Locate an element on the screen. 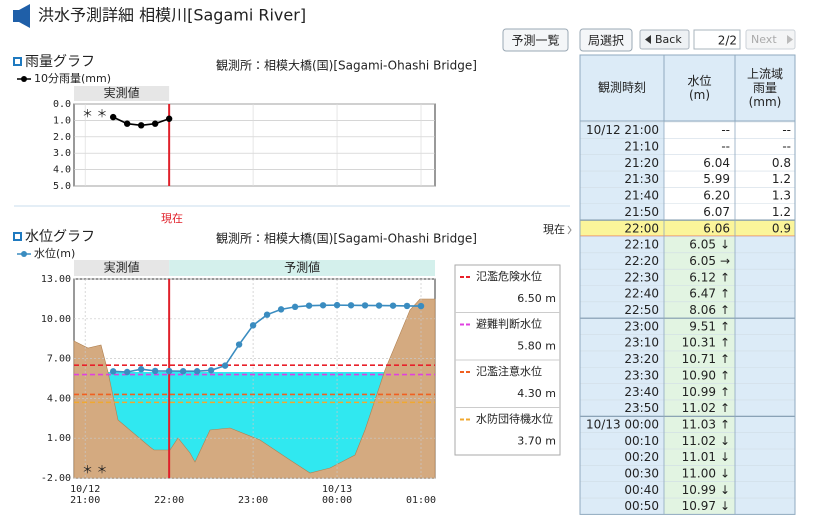 This screenshot has height=532, width=814. table-level: 11.01 is located at coordinates (699, 457).